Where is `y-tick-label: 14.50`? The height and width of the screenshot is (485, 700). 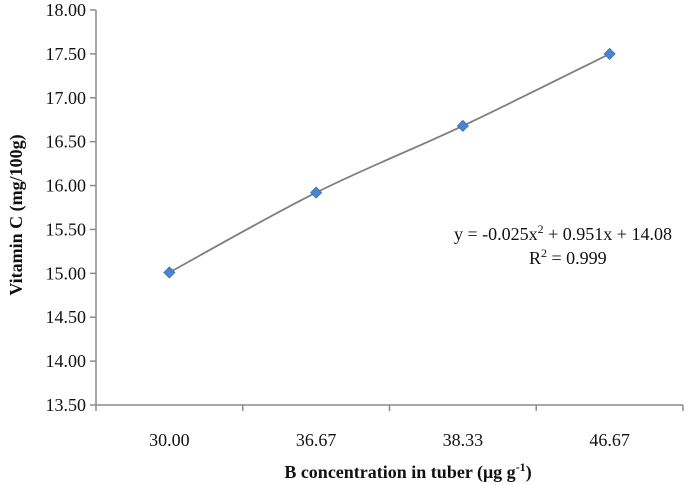 y-tick-label: 14.50 is located at coordinates (66, 317).